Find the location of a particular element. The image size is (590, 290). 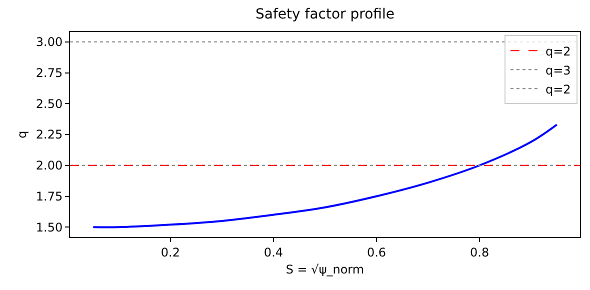

chart-title: Safety factor profile is located at coordinates (325, 14).